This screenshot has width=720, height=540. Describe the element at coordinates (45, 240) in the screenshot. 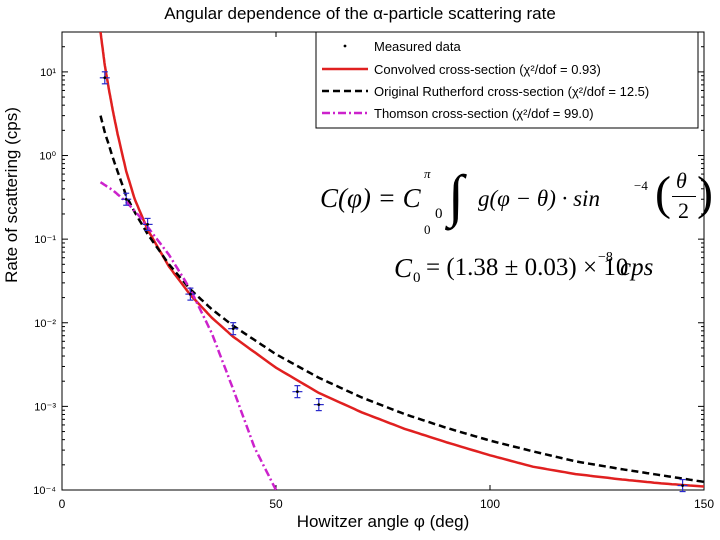

I see `y-tick-label-3: 10⁻¹` at that location.